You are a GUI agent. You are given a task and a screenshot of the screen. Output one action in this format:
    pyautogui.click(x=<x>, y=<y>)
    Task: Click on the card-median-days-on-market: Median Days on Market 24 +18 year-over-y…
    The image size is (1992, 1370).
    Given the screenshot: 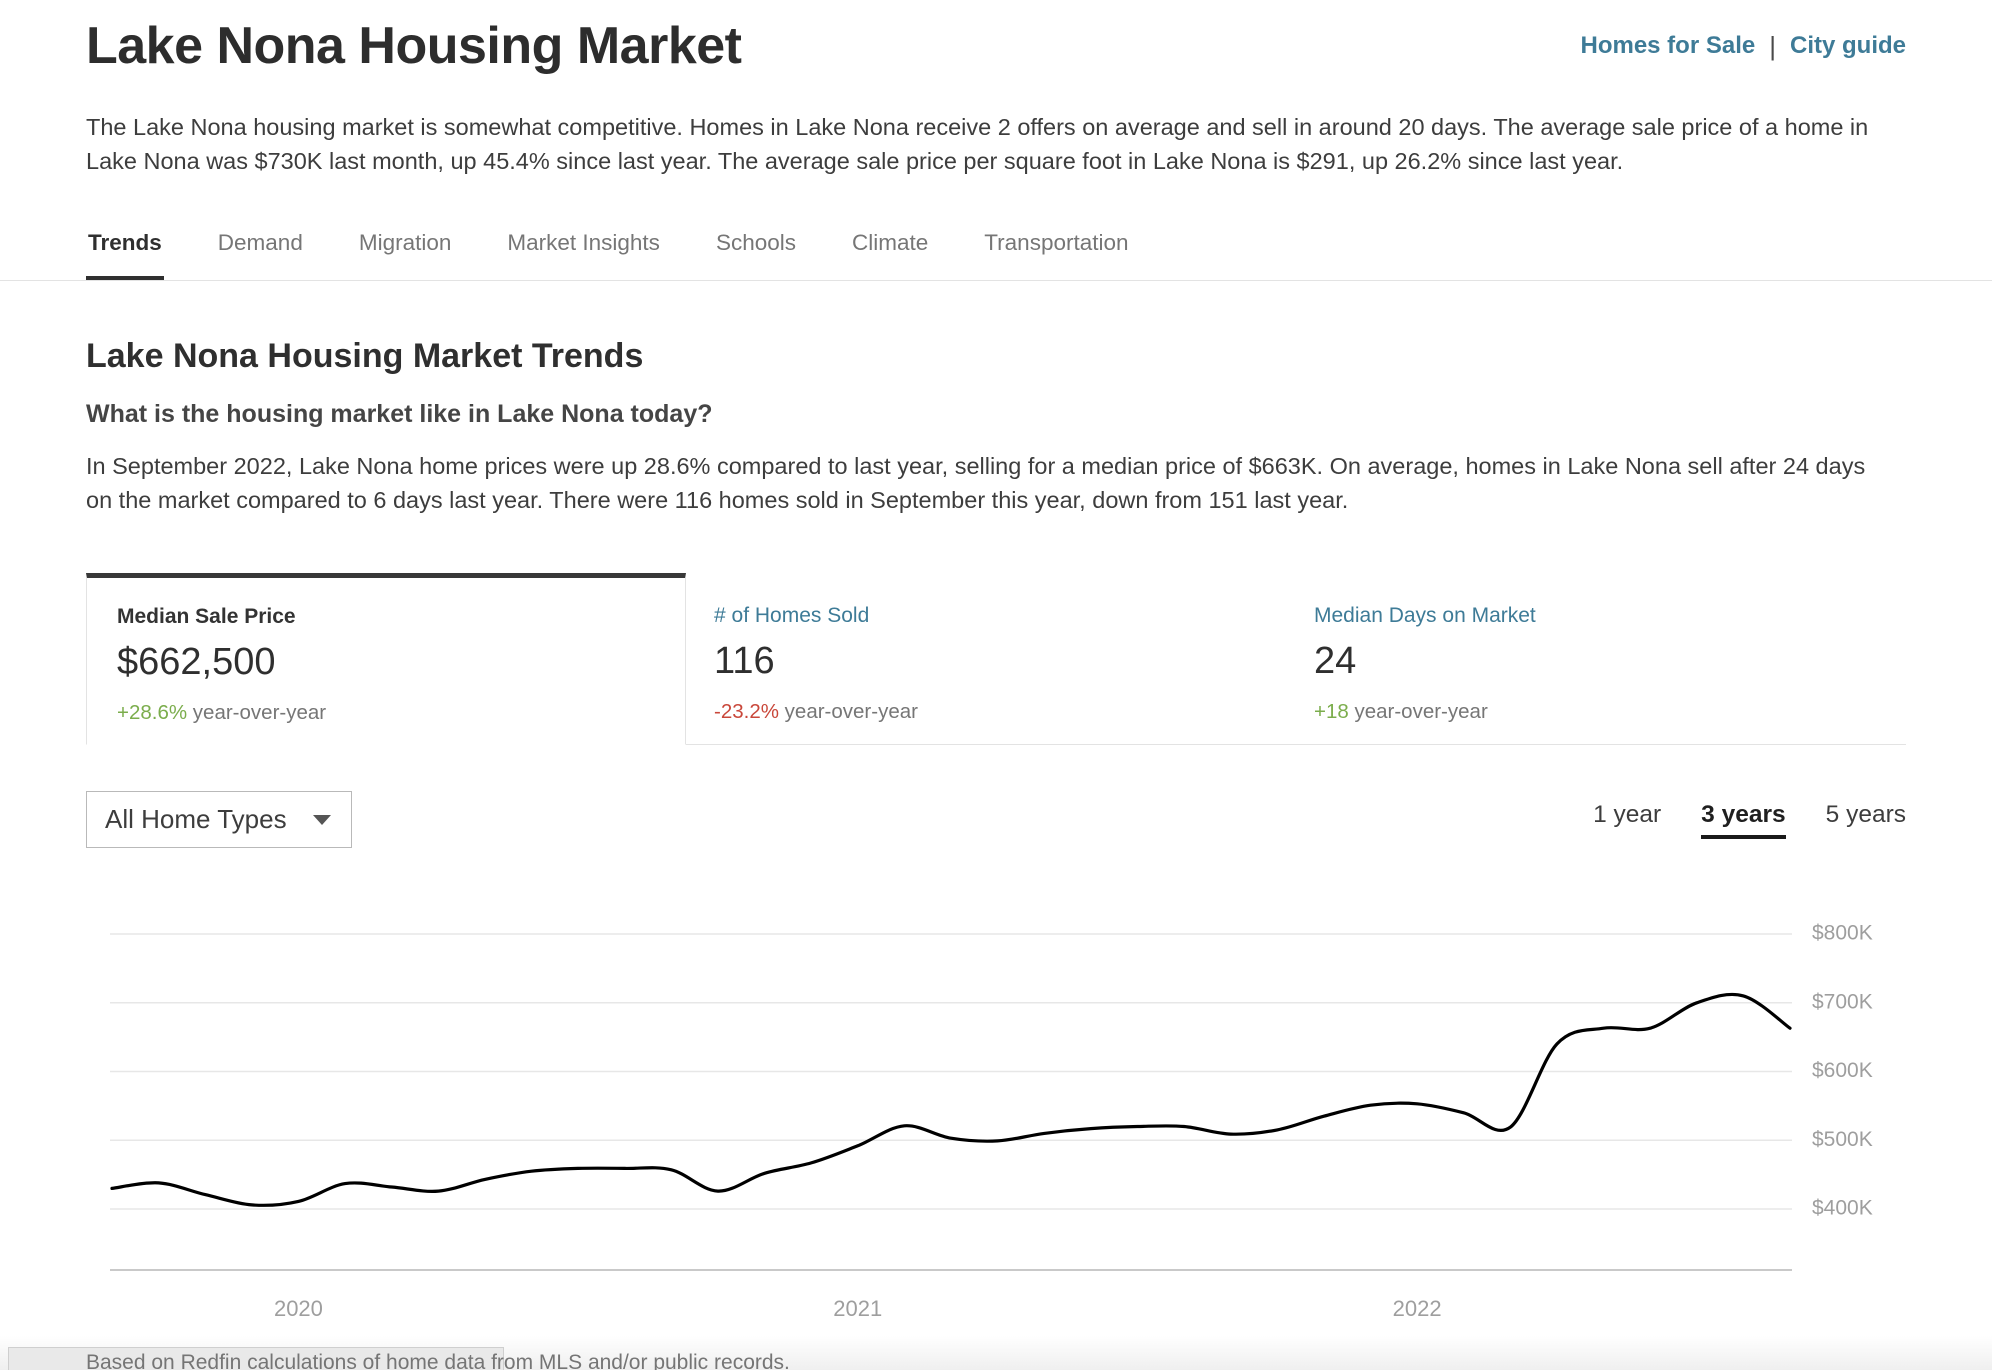 What is the action you would take?
    pyautogui.click(x=1596, y=658)
    